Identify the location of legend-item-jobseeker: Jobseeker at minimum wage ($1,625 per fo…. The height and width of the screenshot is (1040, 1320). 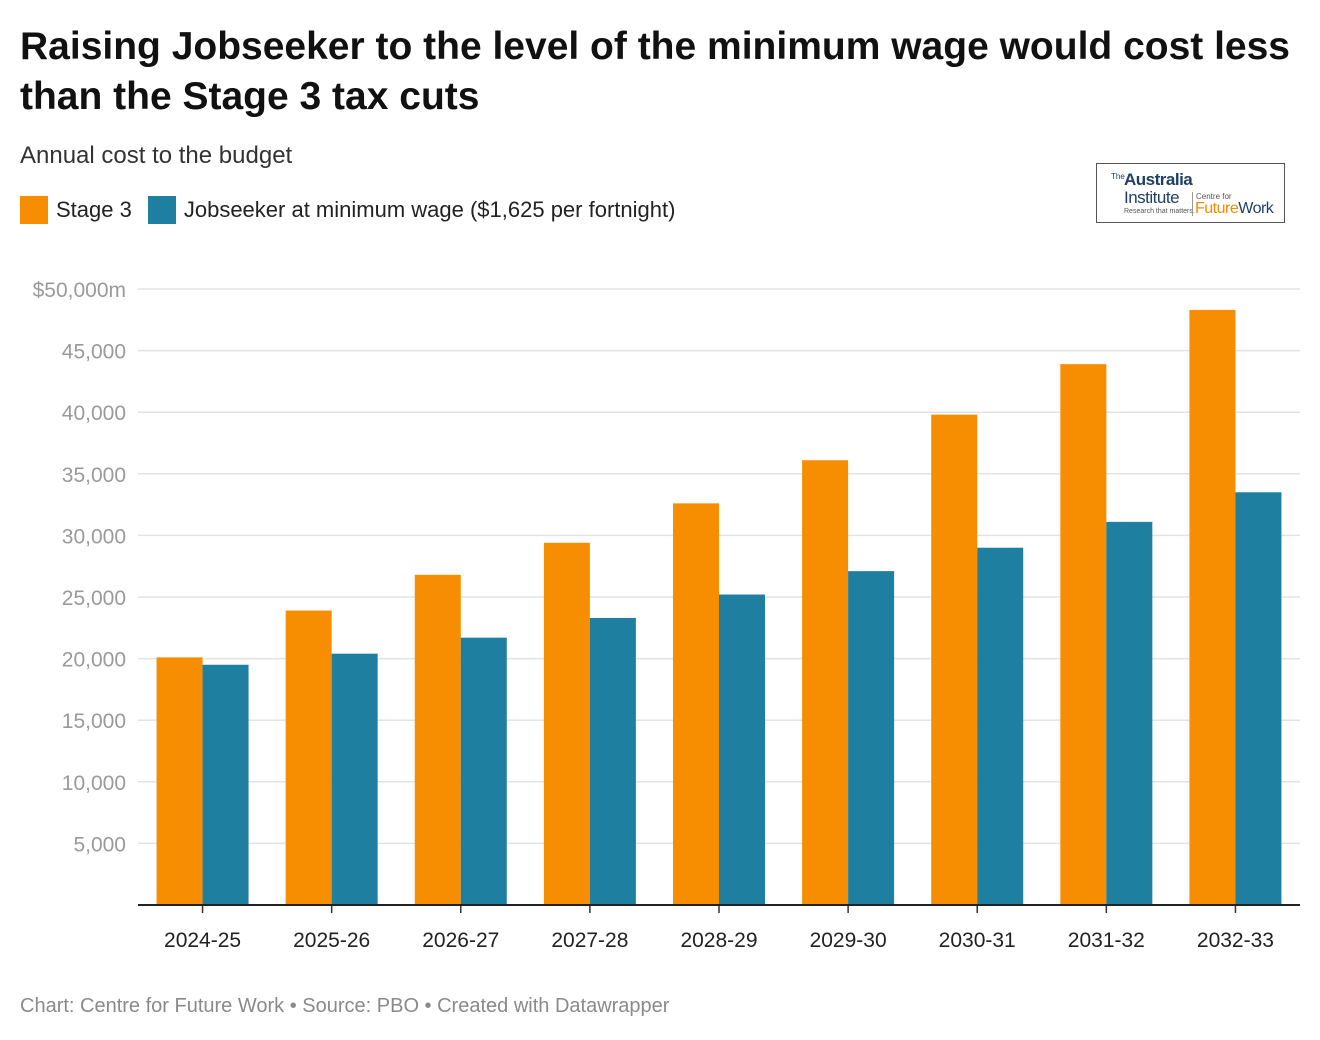
(411, 210).